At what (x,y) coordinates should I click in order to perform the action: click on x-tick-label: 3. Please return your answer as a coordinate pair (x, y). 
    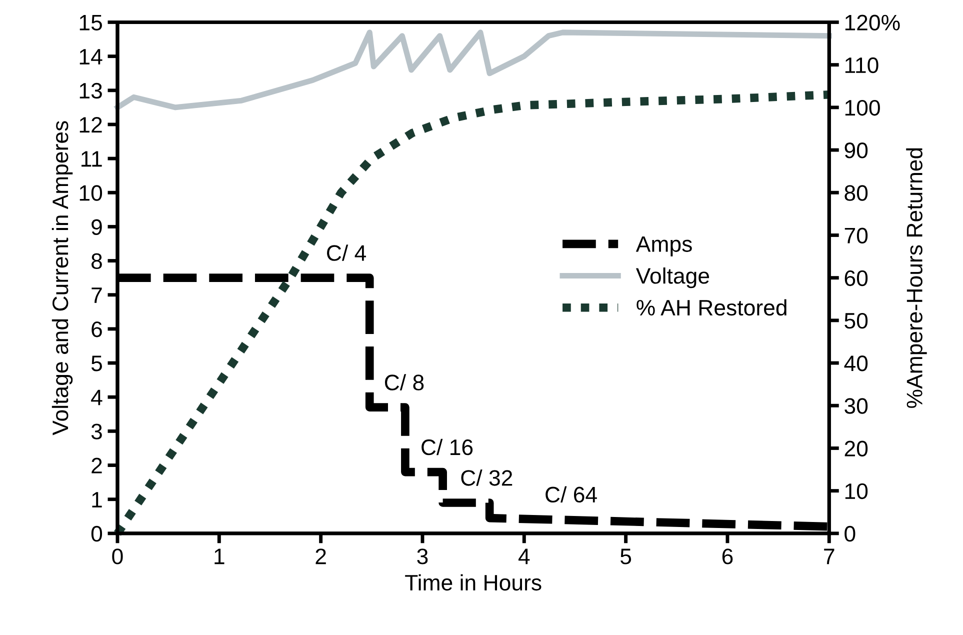
    Looking at the image, I should click on (422, 556).